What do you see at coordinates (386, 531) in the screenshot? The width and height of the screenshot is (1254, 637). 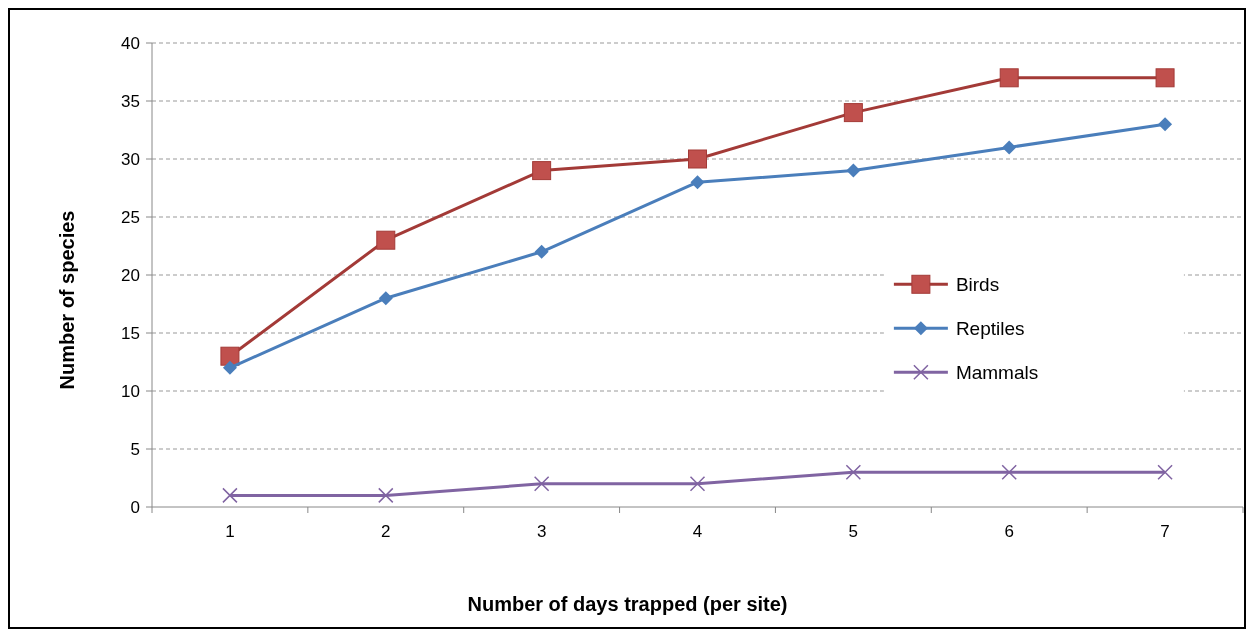 I see `x-tick-label: 2` at bounding box center [386, 531].